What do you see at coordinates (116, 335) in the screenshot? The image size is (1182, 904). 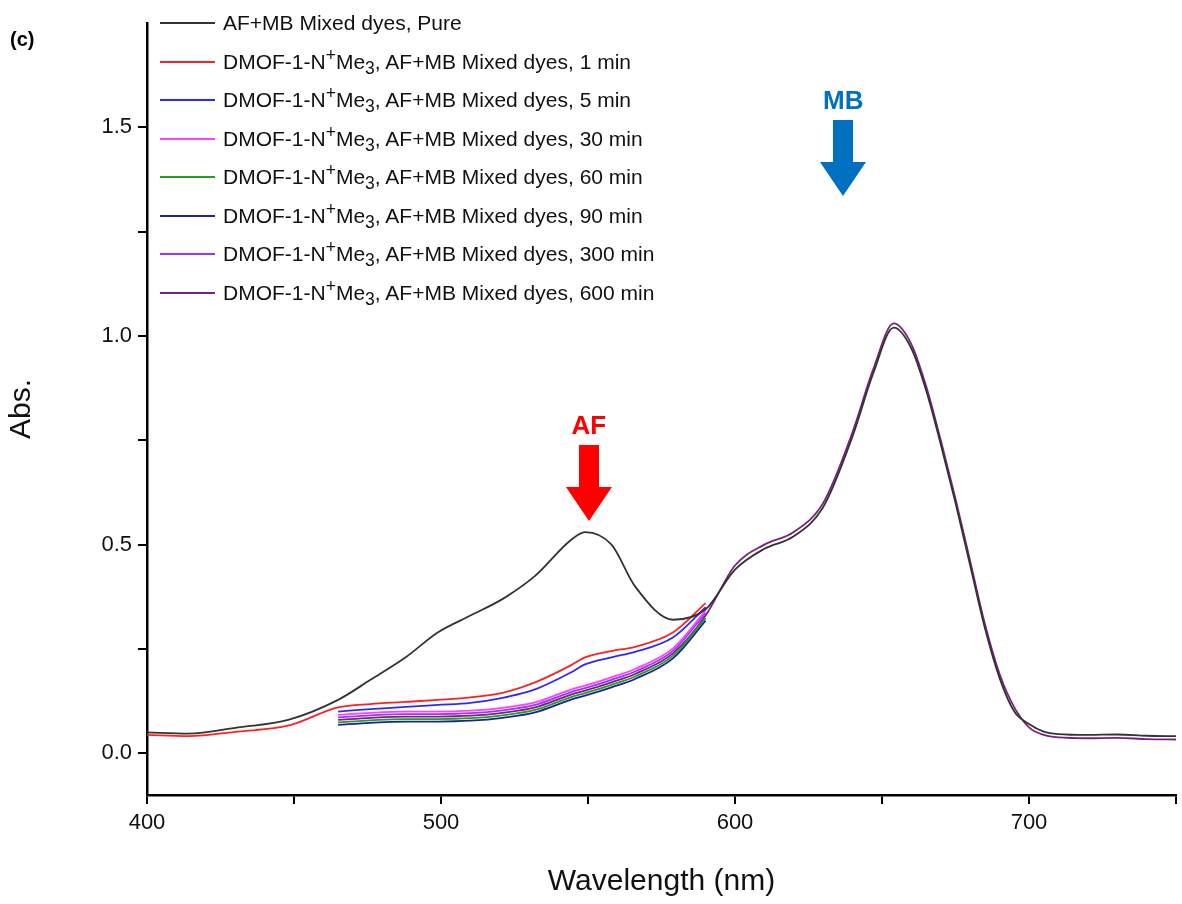 I see `y-tick-label: 1.0` at bounding box center [116, 335].